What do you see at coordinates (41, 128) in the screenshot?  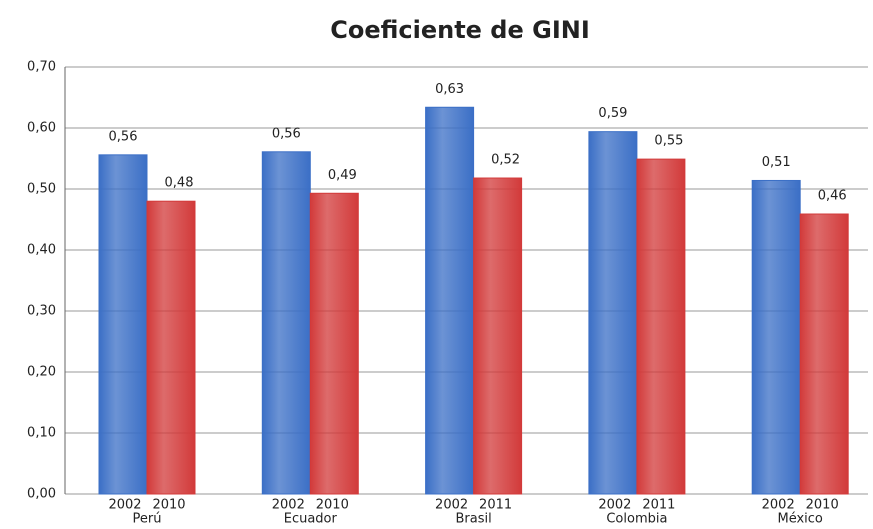 I see `y-tick-label: 0,60` at bounding box center [41, 128].